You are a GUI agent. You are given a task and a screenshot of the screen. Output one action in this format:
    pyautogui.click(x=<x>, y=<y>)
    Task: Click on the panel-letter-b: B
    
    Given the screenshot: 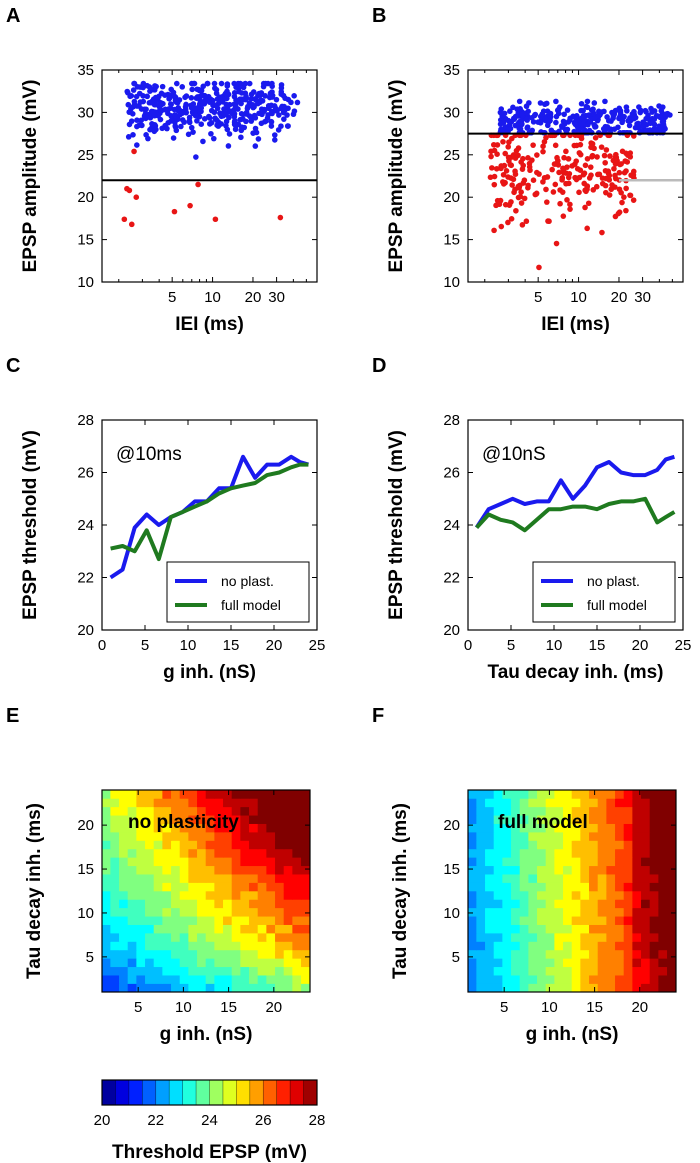 What is the action you would take?
    pyautogui.click(x=379, y=16)
    